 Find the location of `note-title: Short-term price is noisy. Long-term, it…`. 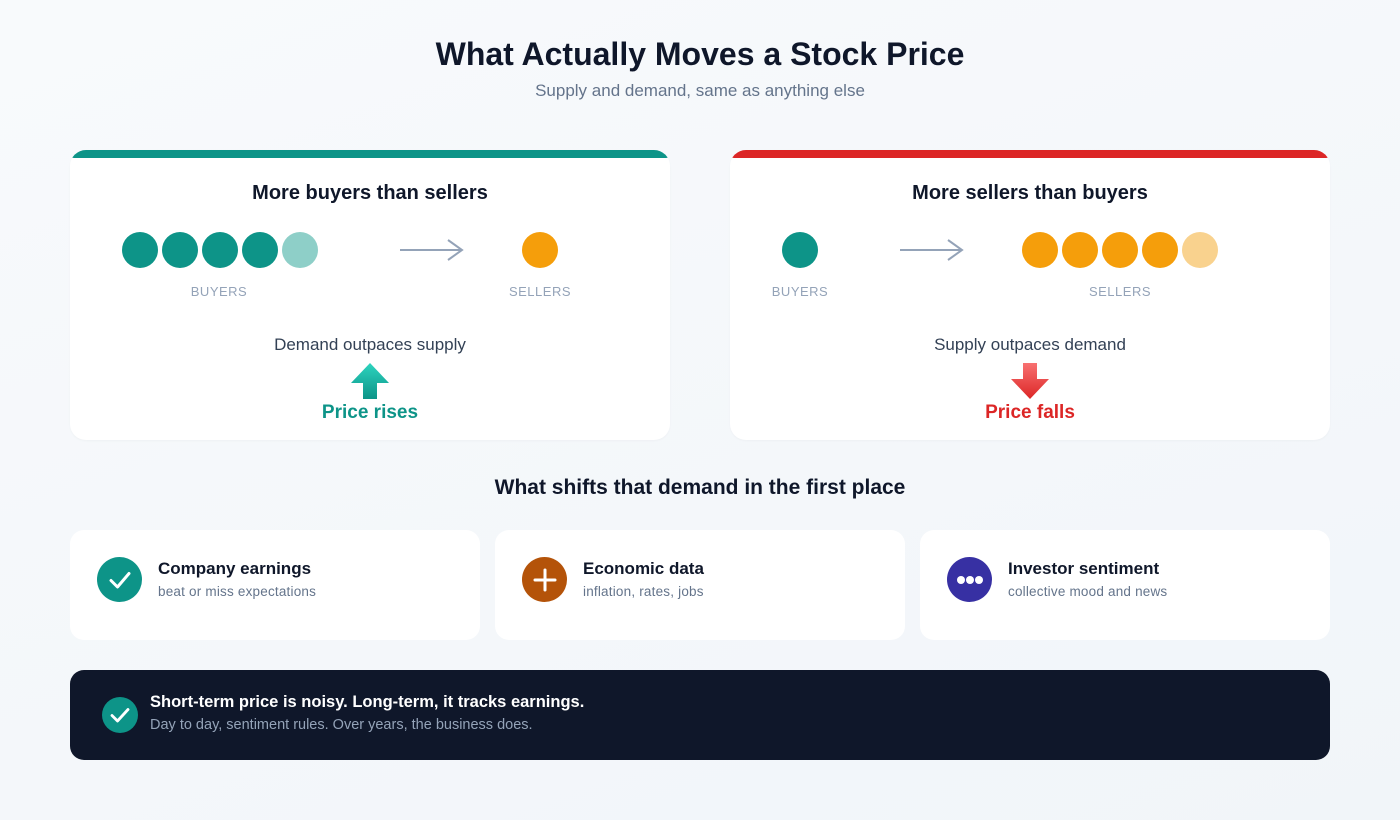

note-title: Short-term price is noisy. Long-term, it… is located at coordinates (367, 702).